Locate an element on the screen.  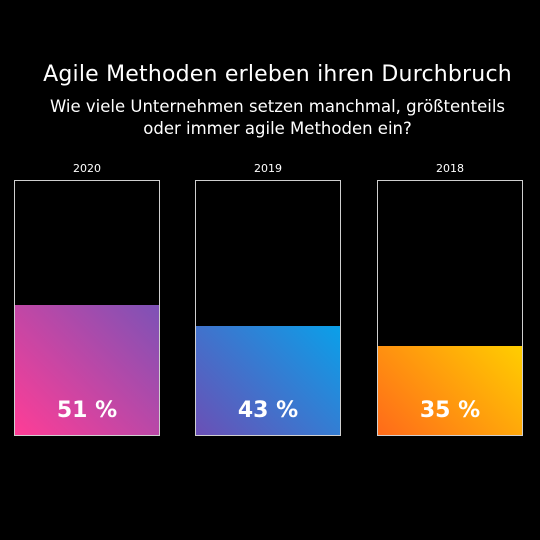
chart-subtitle-line-2: oder immer agile Methoden ein? is located at coordinates (277, 128).